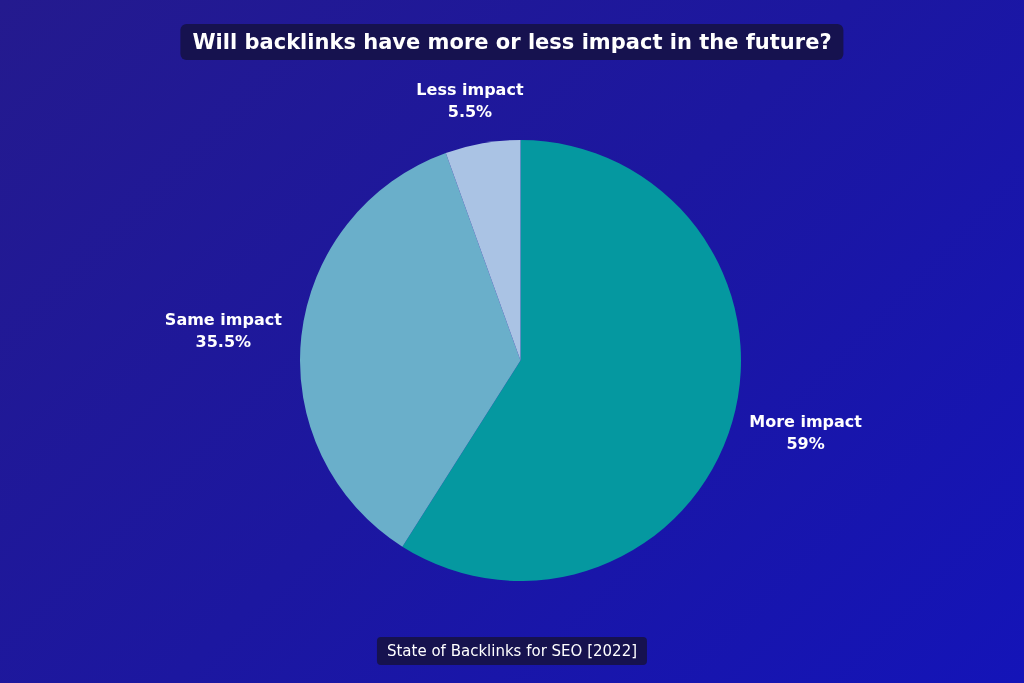  What do you see at coordinates (470, 90) in the screenshot?
I see `slice-label: Less impact` at bounding box center [470, 90].